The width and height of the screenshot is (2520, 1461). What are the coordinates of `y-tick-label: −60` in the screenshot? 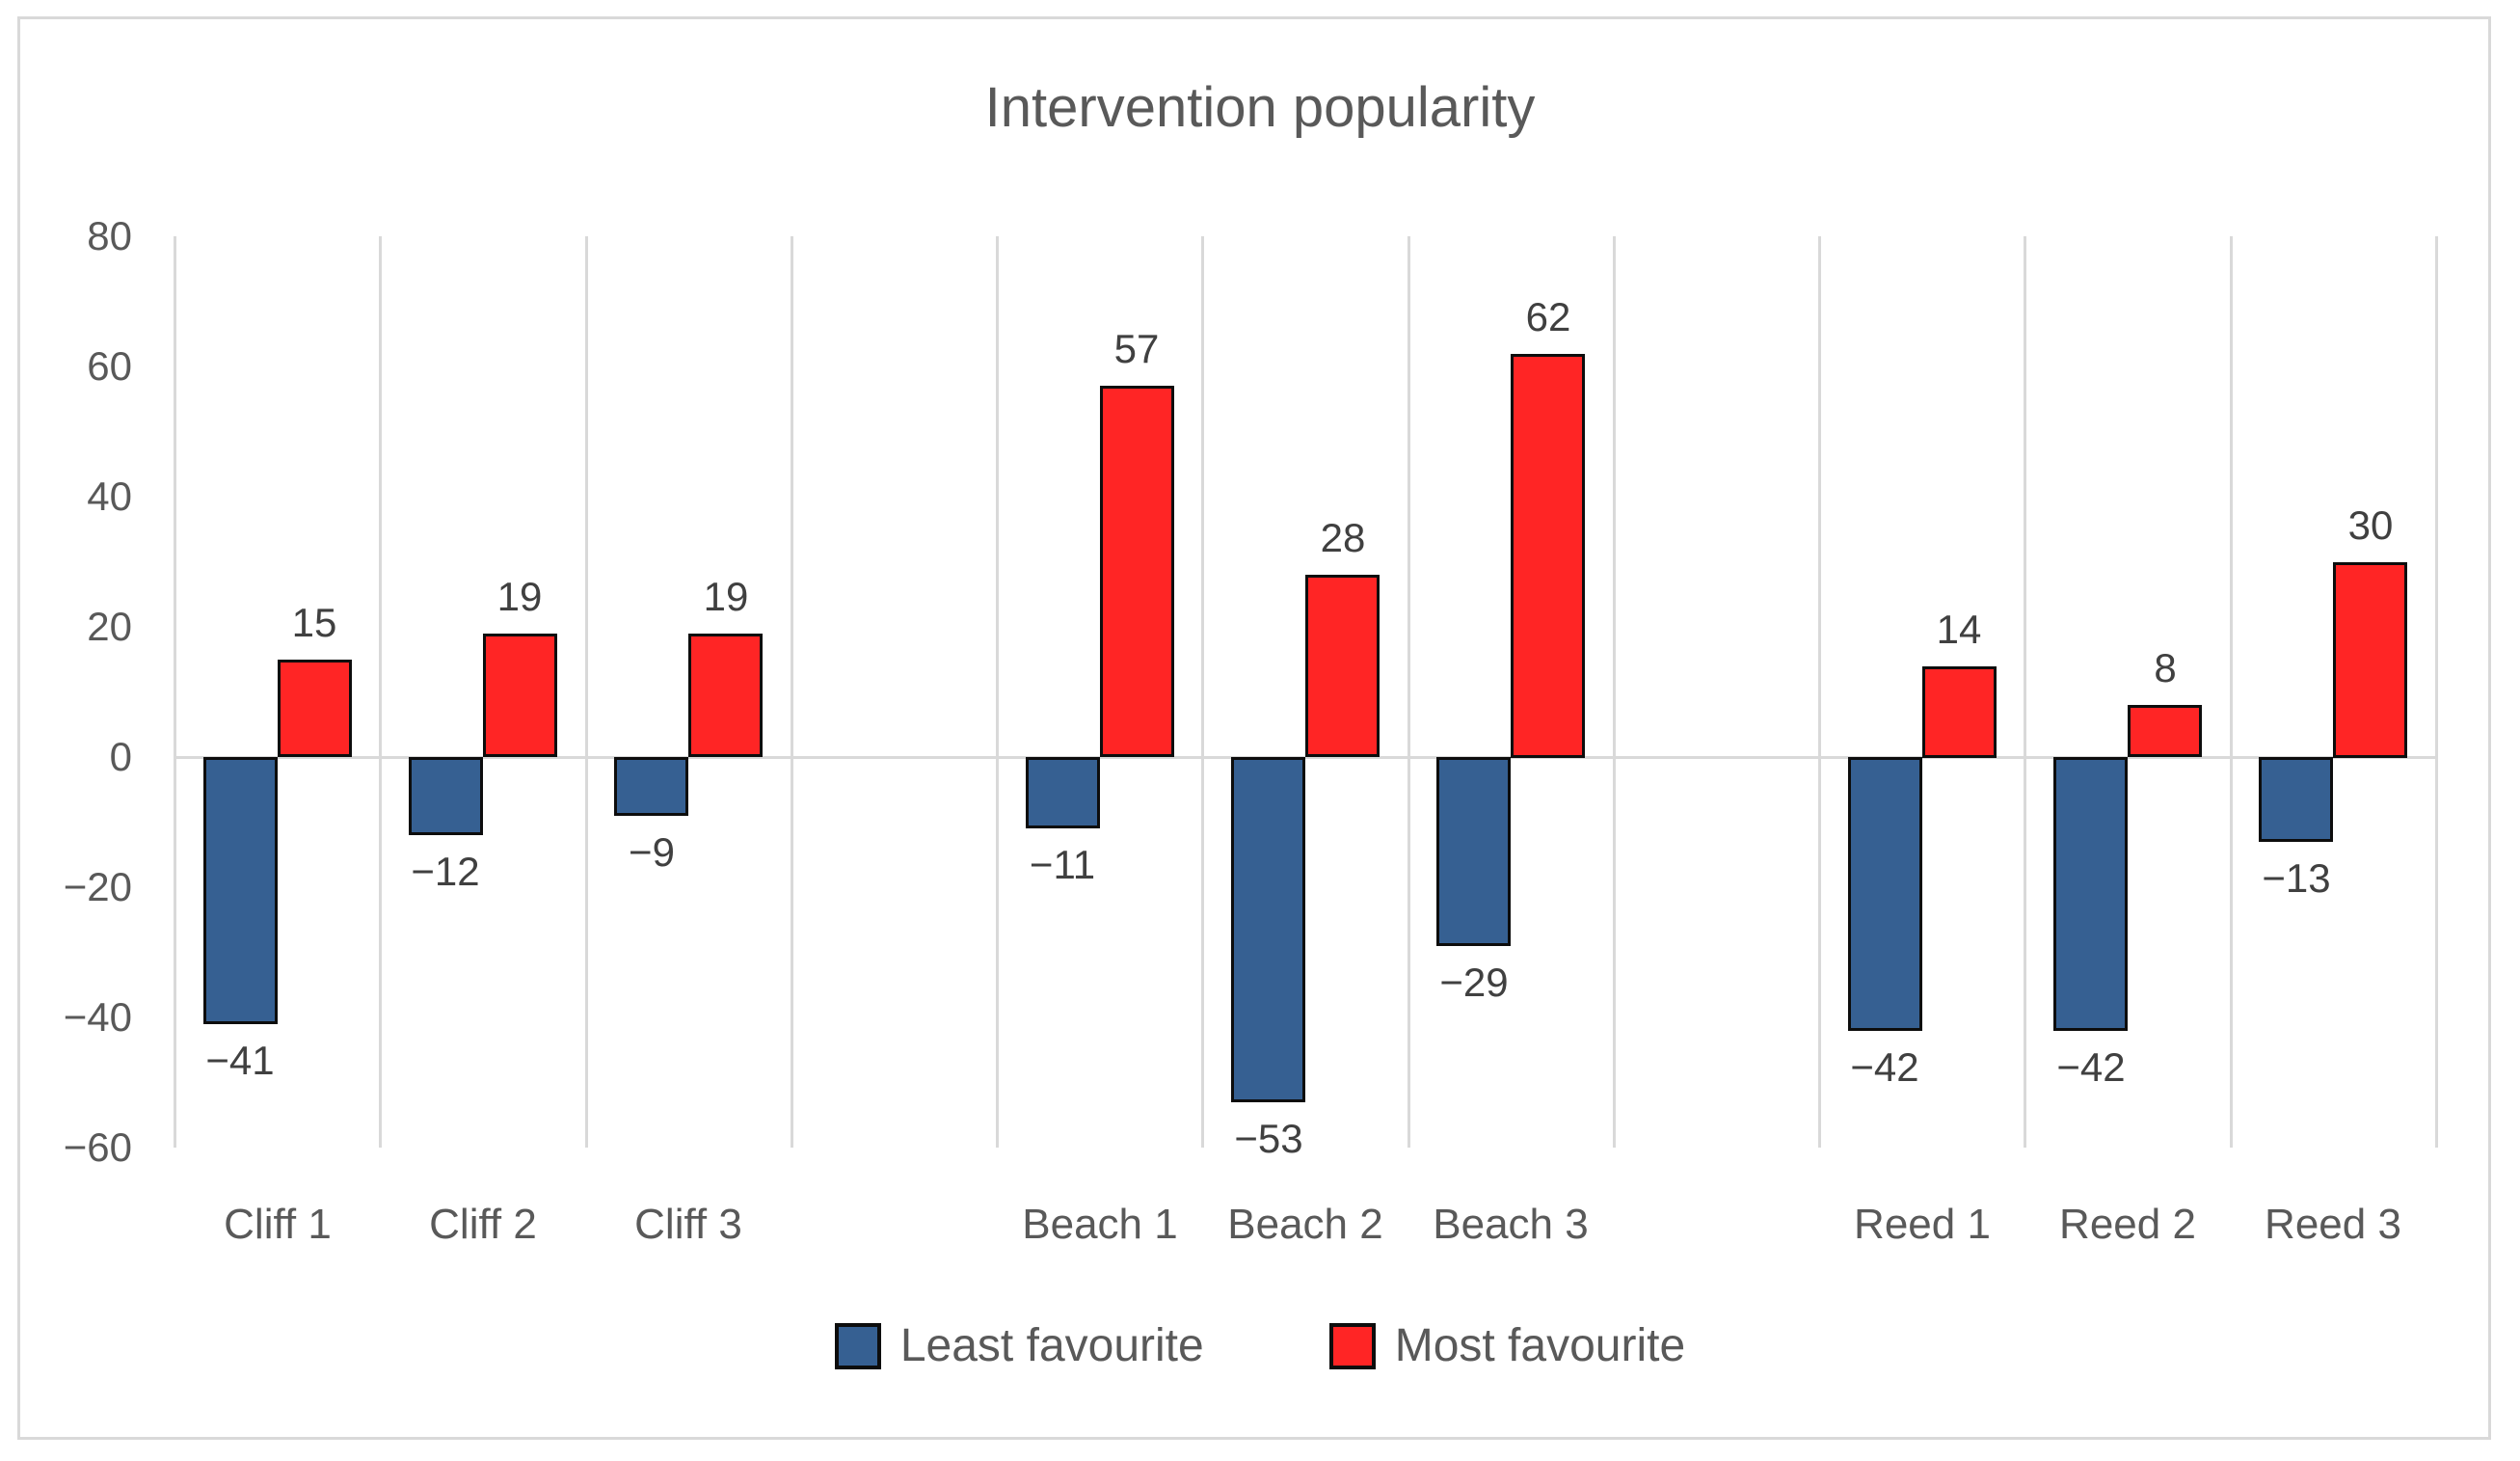 It's located at (97, 1147).